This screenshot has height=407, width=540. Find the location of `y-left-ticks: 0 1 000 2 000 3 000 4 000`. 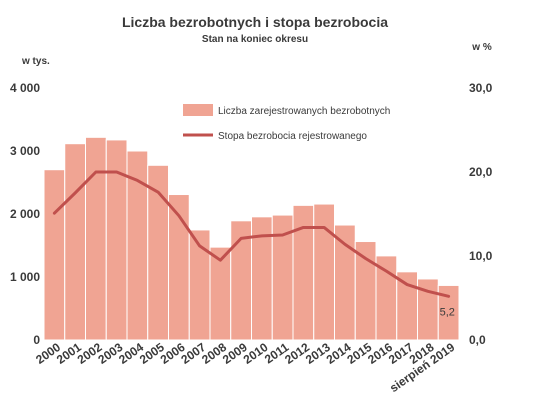

y-left-ticks: 0 1 000 2 000 3 000 4 000 is located at coordinates (25, 214).